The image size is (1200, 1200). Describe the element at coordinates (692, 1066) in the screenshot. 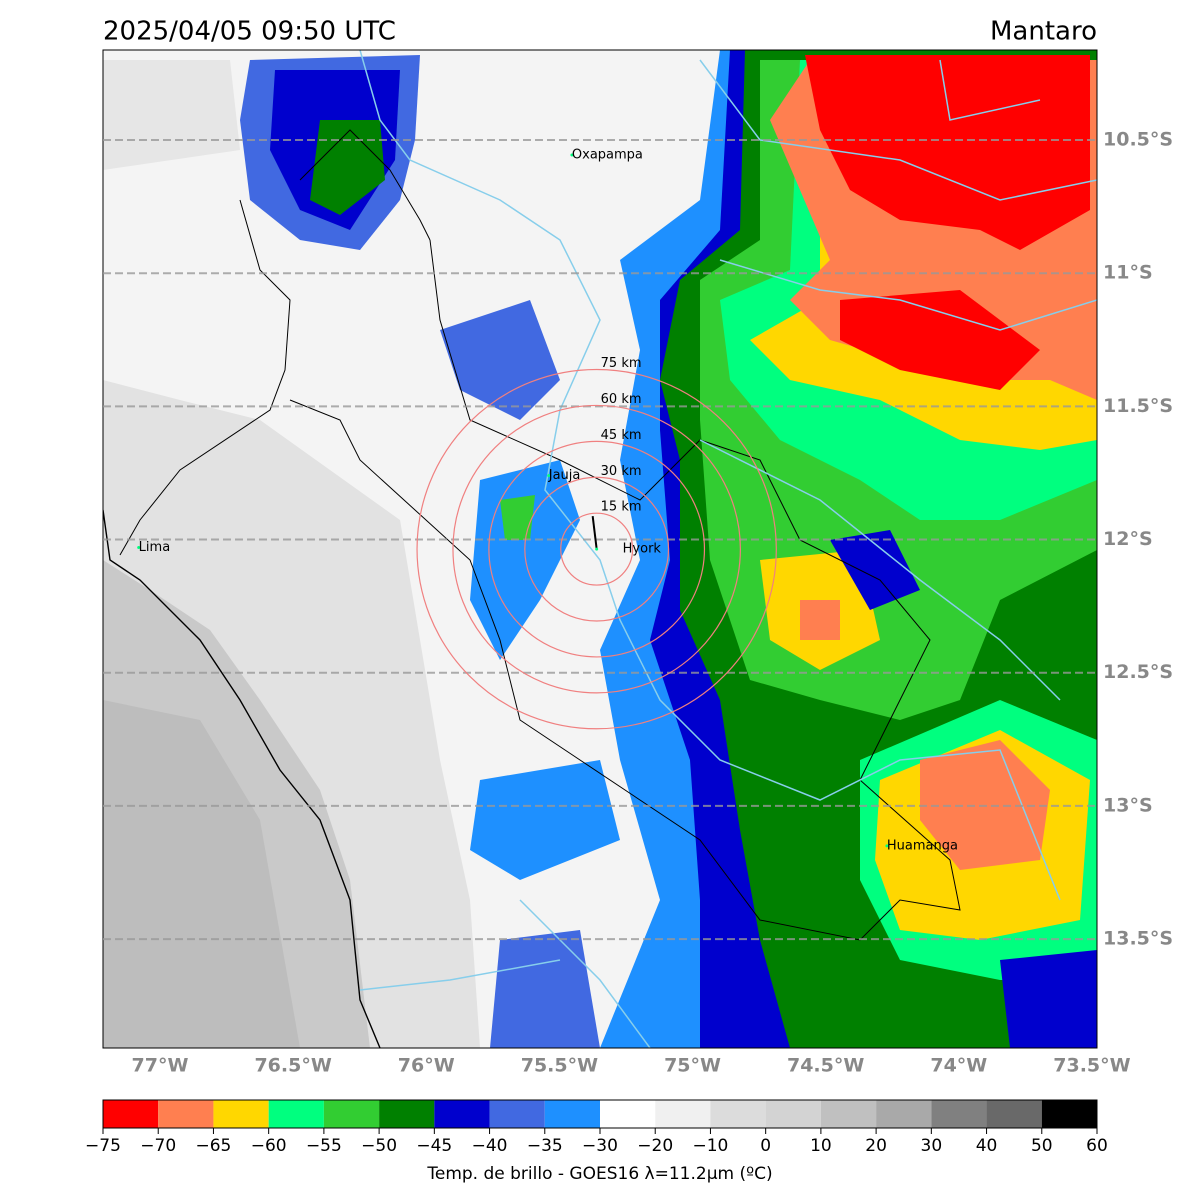

I see `lon-label: 75°W` at that location.